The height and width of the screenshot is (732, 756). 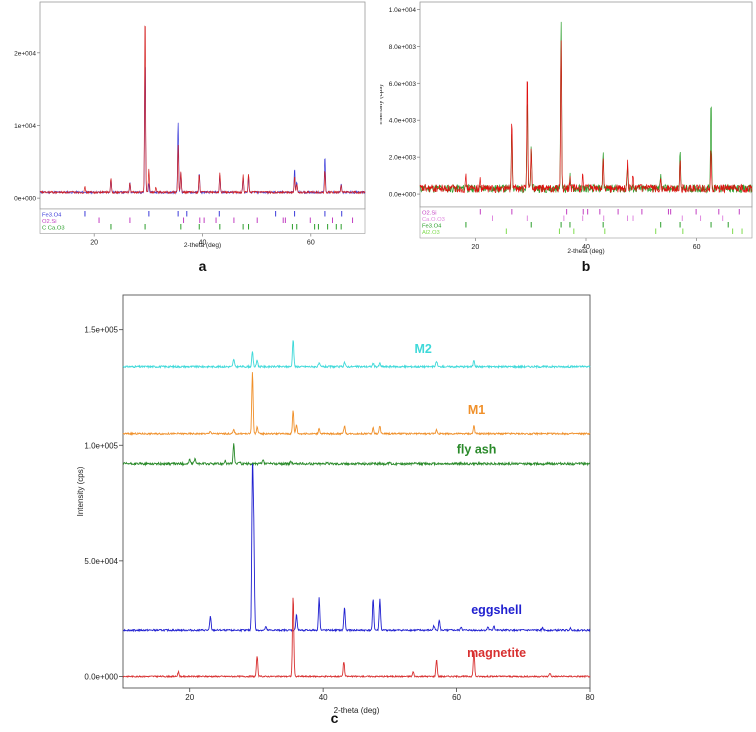 I want to click on y-tick-label: 1e+004, so click(x=25, y=126).